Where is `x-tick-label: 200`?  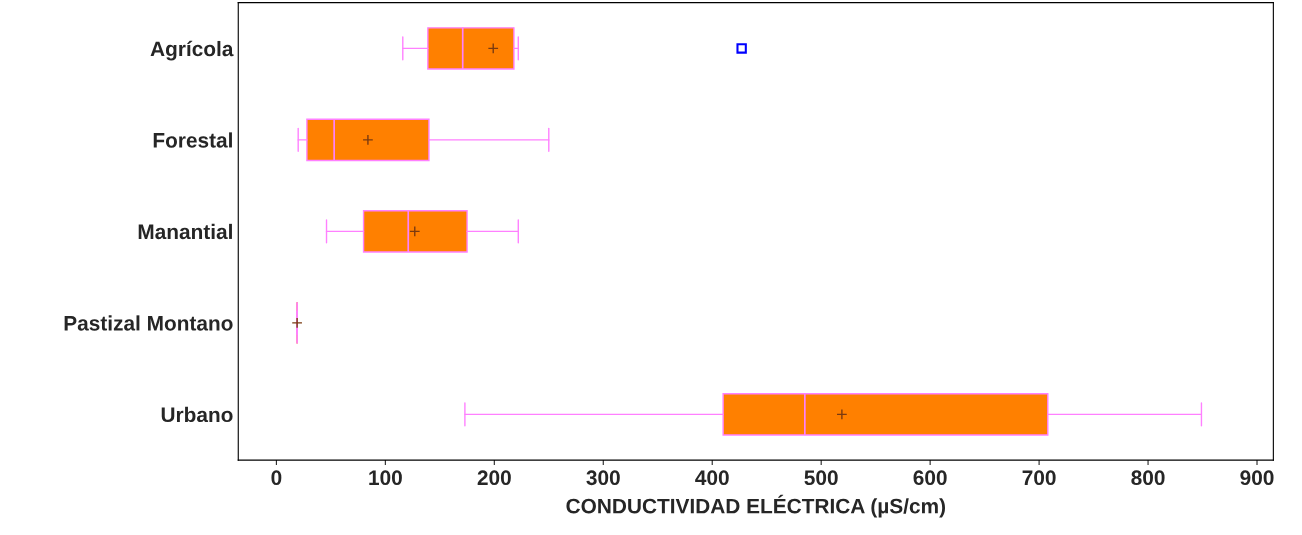 x-tick-label: 200 is located at coordinates (494, 478).